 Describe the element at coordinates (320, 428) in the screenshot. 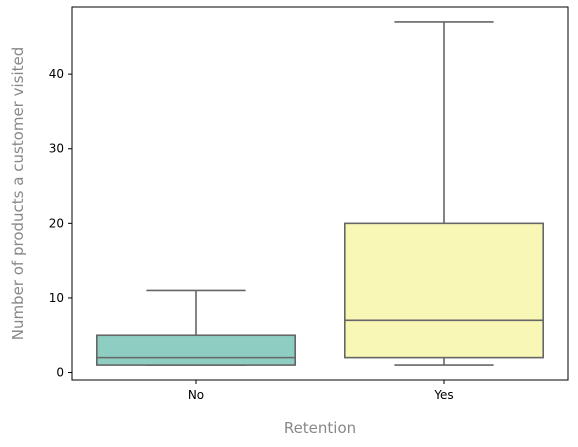

I see `x-axis-title: Retention` at that location.